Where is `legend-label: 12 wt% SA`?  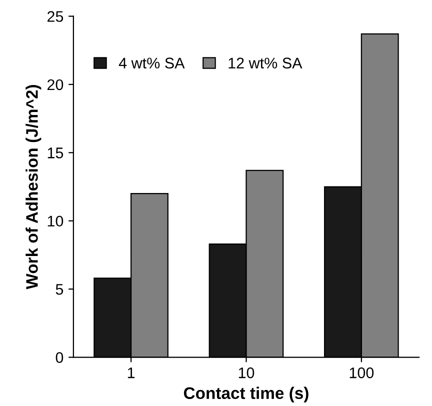 legend-label: 12 wt% SA is located at coordinates (265, 63).